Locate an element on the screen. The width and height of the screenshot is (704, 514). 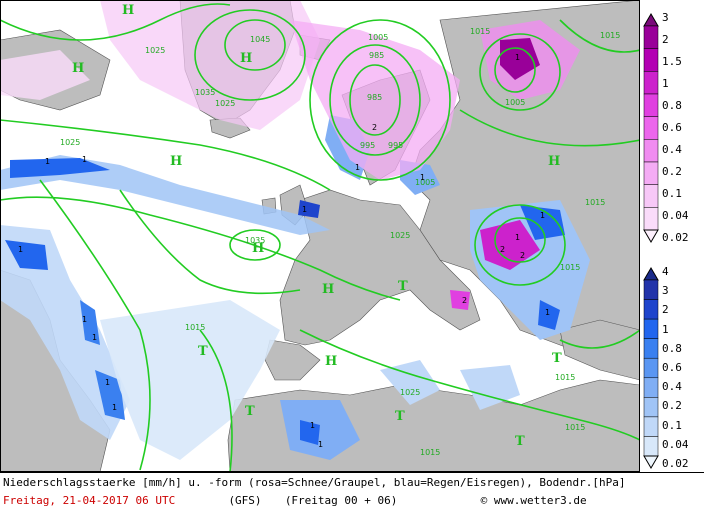
iberia is located at coordinates (292, 360).